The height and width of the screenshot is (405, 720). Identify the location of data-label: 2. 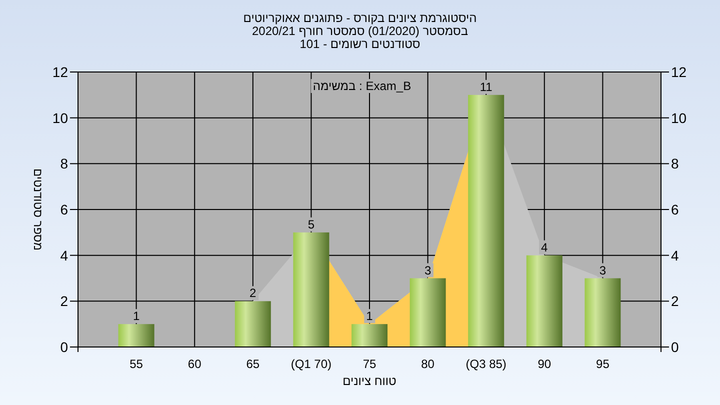
(253, 293).